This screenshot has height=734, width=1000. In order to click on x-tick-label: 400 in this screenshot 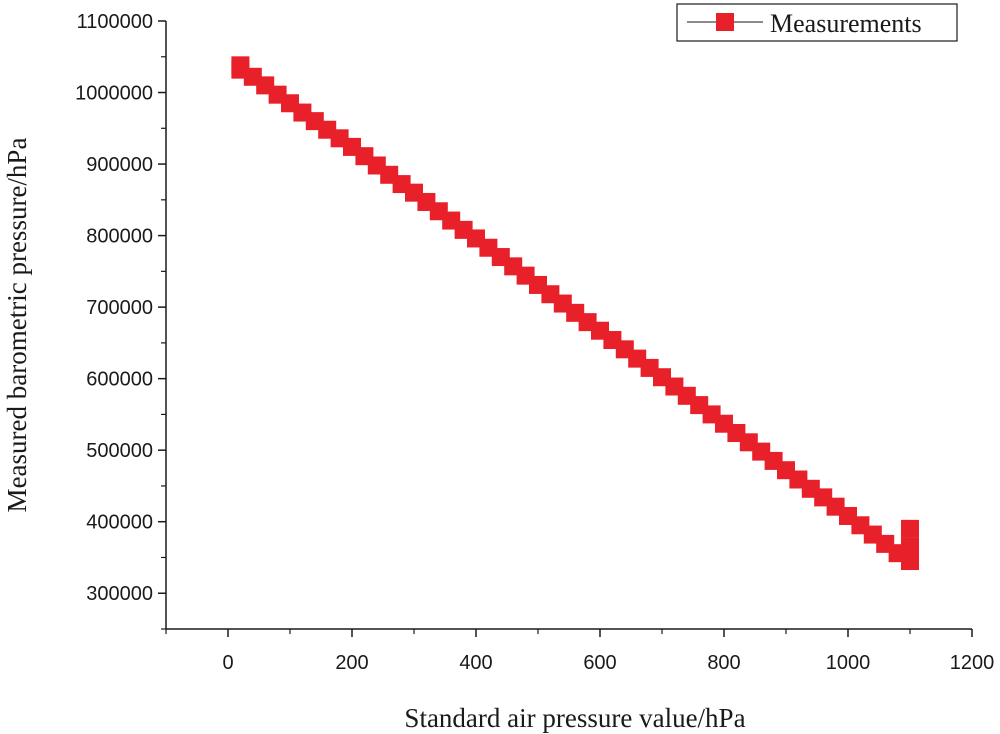, I will do `click(475, 663)`.